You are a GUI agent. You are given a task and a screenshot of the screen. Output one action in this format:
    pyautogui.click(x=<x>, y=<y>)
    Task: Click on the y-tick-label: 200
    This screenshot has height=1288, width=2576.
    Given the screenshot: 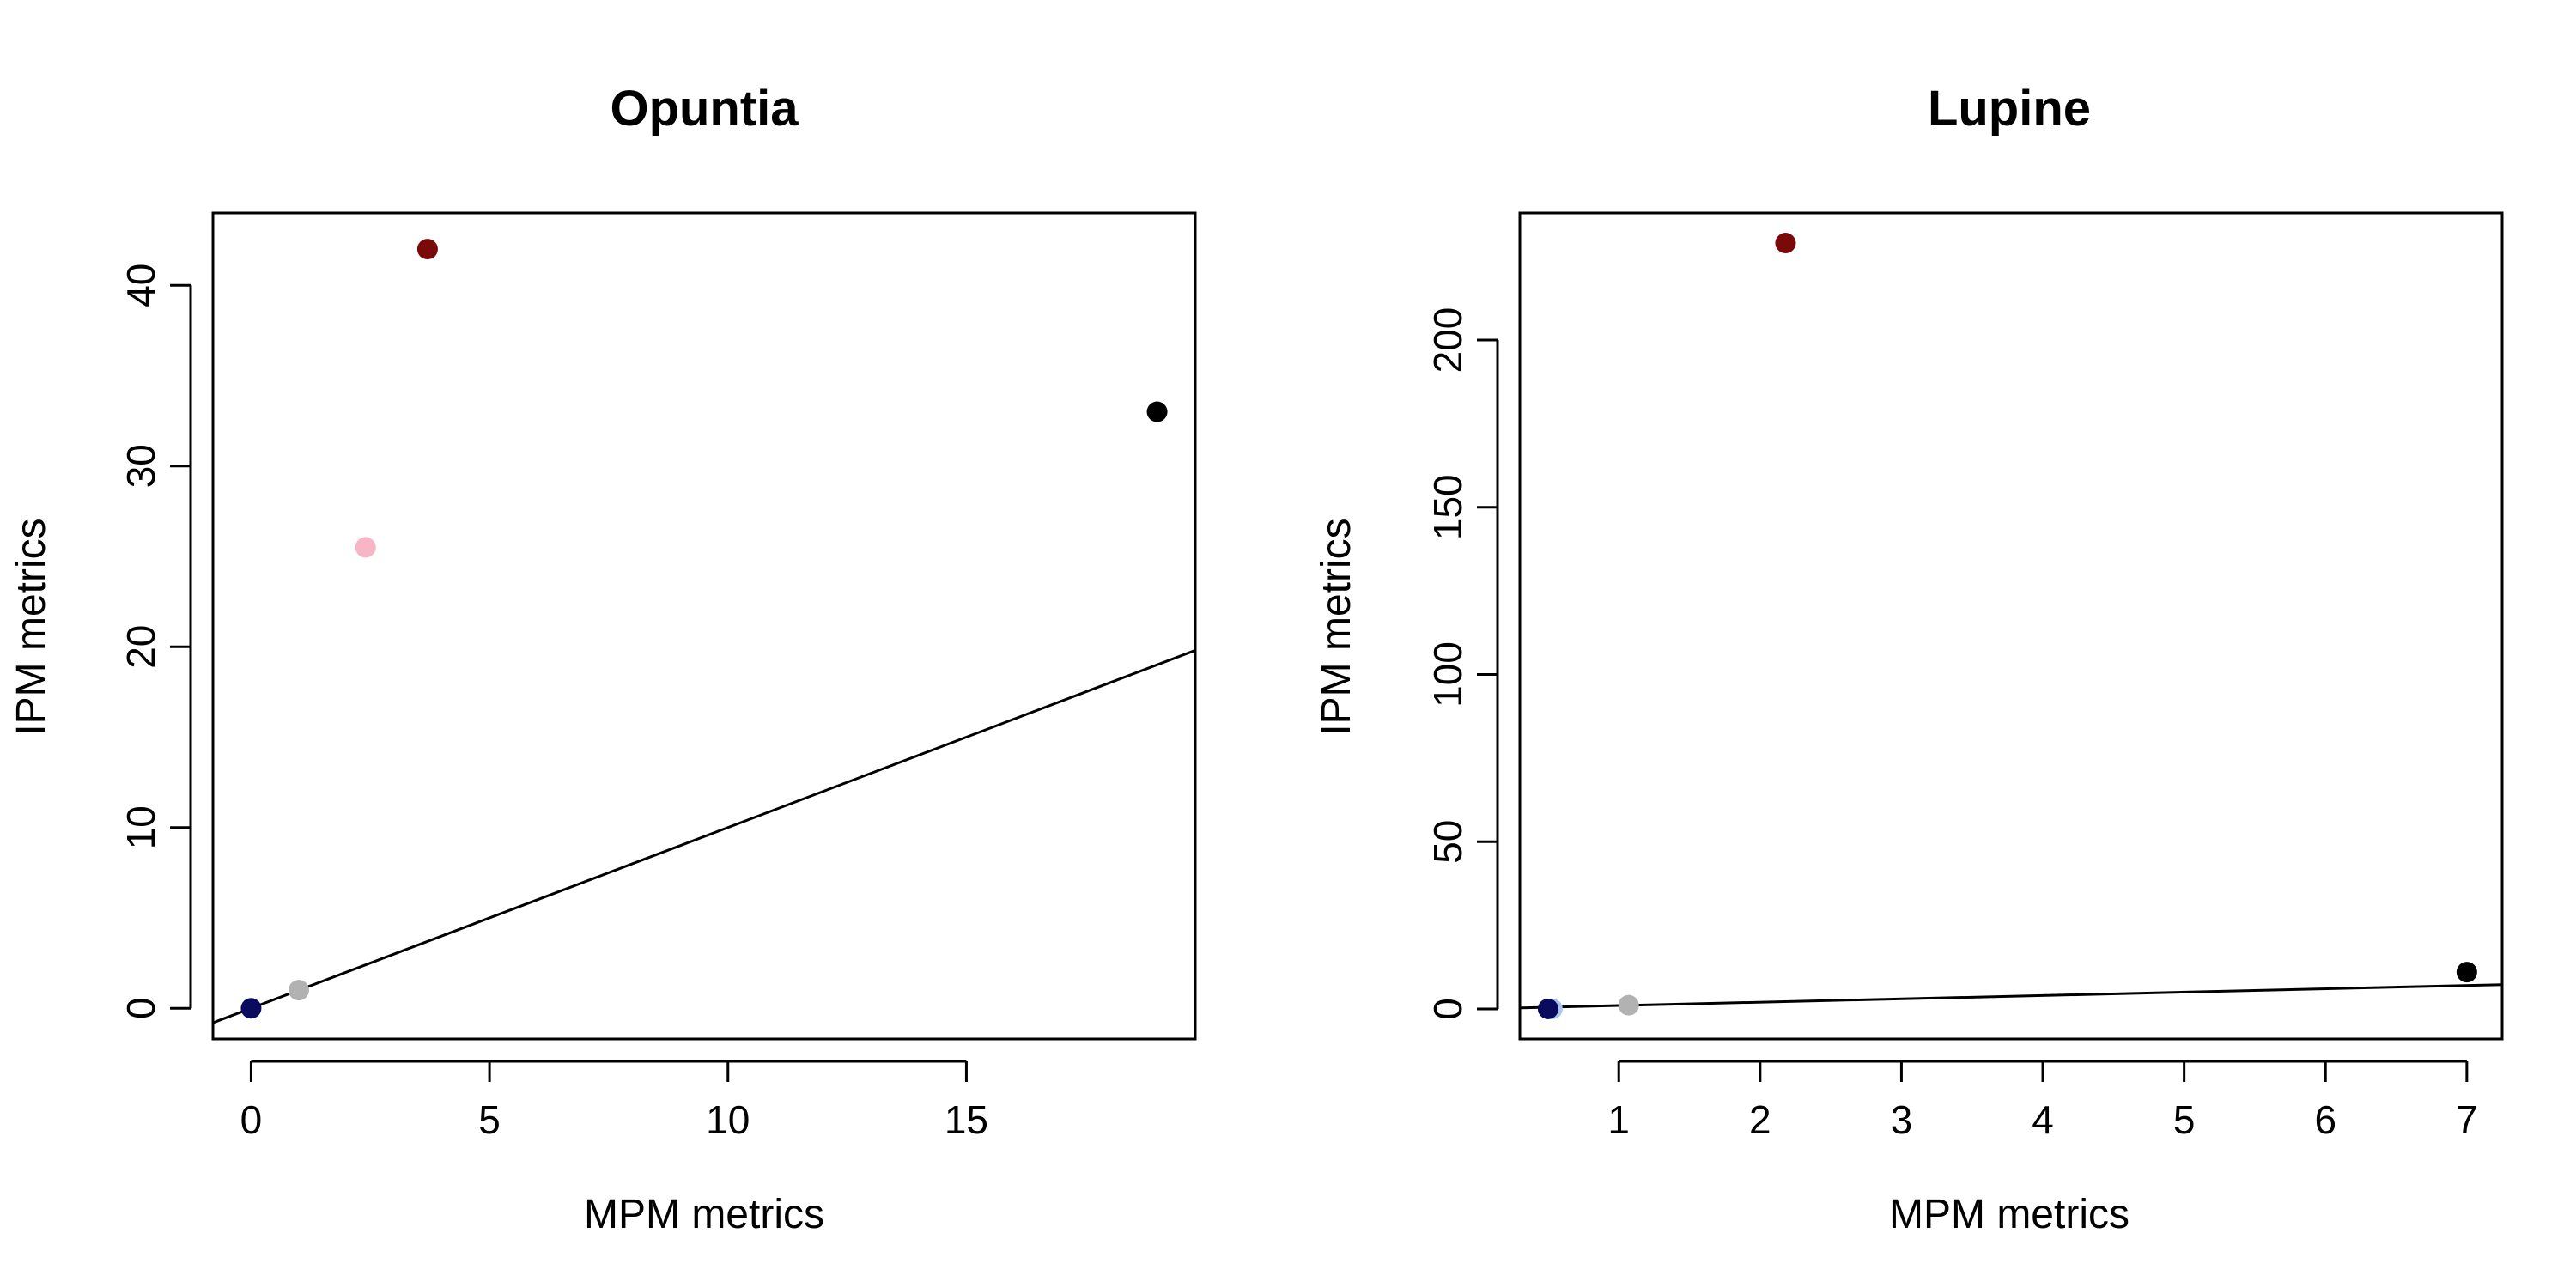 What is the action you would take?
    pyautogui.click(x=1448, y=340)
    